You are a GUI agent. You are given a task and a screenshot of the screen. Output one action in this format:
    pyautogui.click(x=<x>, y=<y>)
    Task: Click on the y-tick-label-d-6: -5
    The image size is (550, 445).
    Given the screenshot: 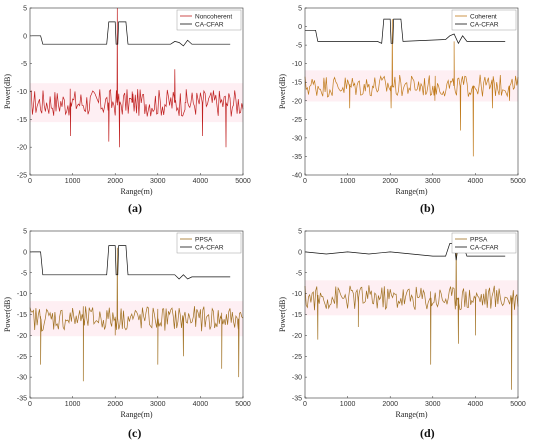 What is the action you would take?
    pyautogui.click(x=299, y=273)
    